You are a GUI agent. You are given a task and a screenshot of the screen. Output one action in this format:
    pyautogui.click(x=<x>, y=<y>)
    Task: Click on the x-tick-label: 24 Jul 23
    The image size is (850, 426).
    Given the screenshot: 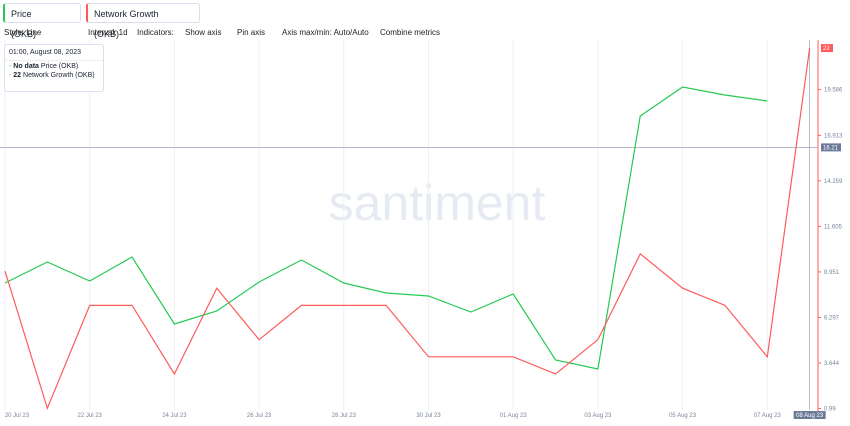 What is the action you would take?
    pyautogui.click(x=174, y=416)
    